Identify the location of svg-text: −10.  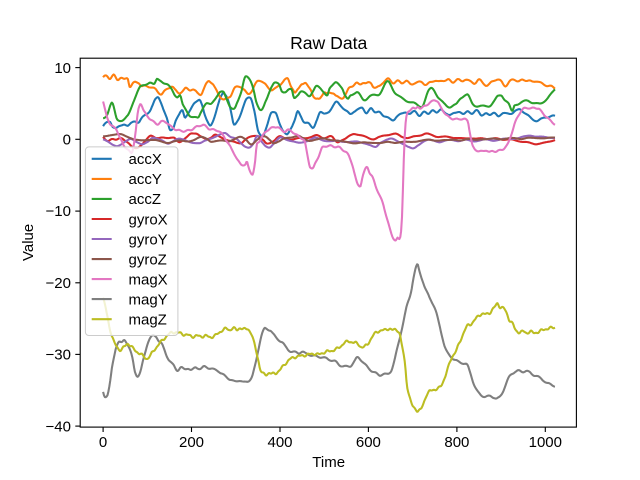
(58, 211).